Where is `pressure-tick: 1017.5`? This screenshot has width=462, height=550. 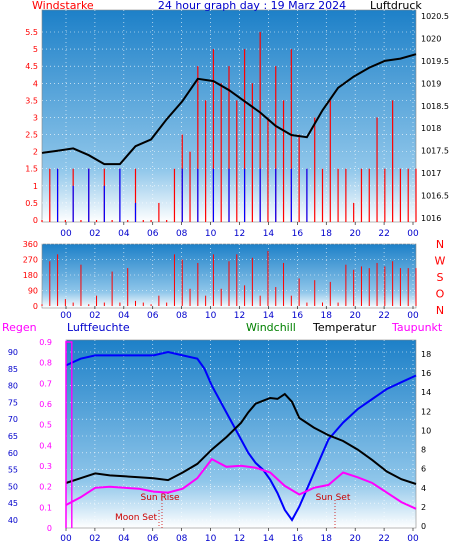 pressure-tick: 1017.5 is located at coordinates (435, 151).